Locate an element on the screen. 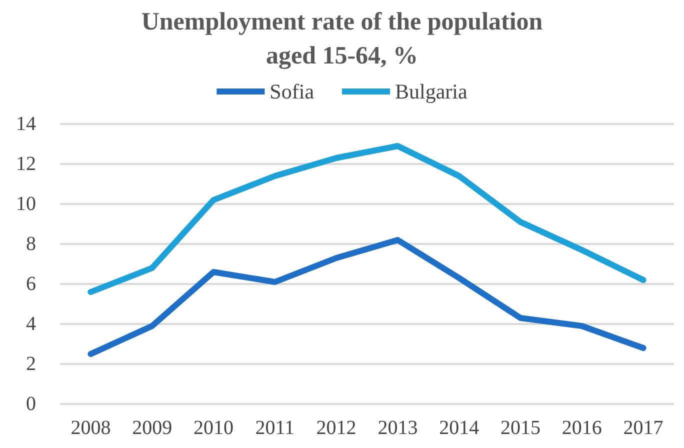  x-tick-label: 2011 is located at coordinates (275, 428).